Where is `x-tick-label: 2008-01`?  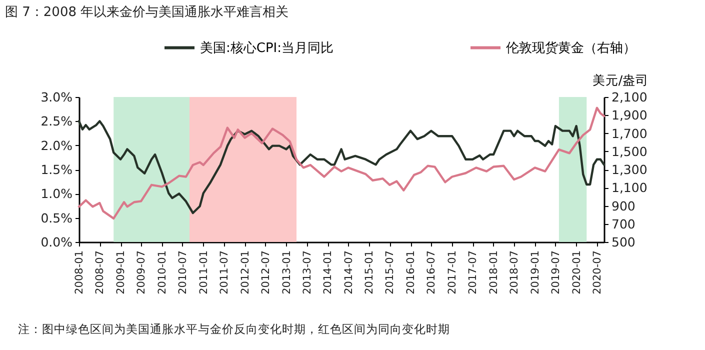
x-tick-label: 2008-01 is located at coordinates (80, 272).